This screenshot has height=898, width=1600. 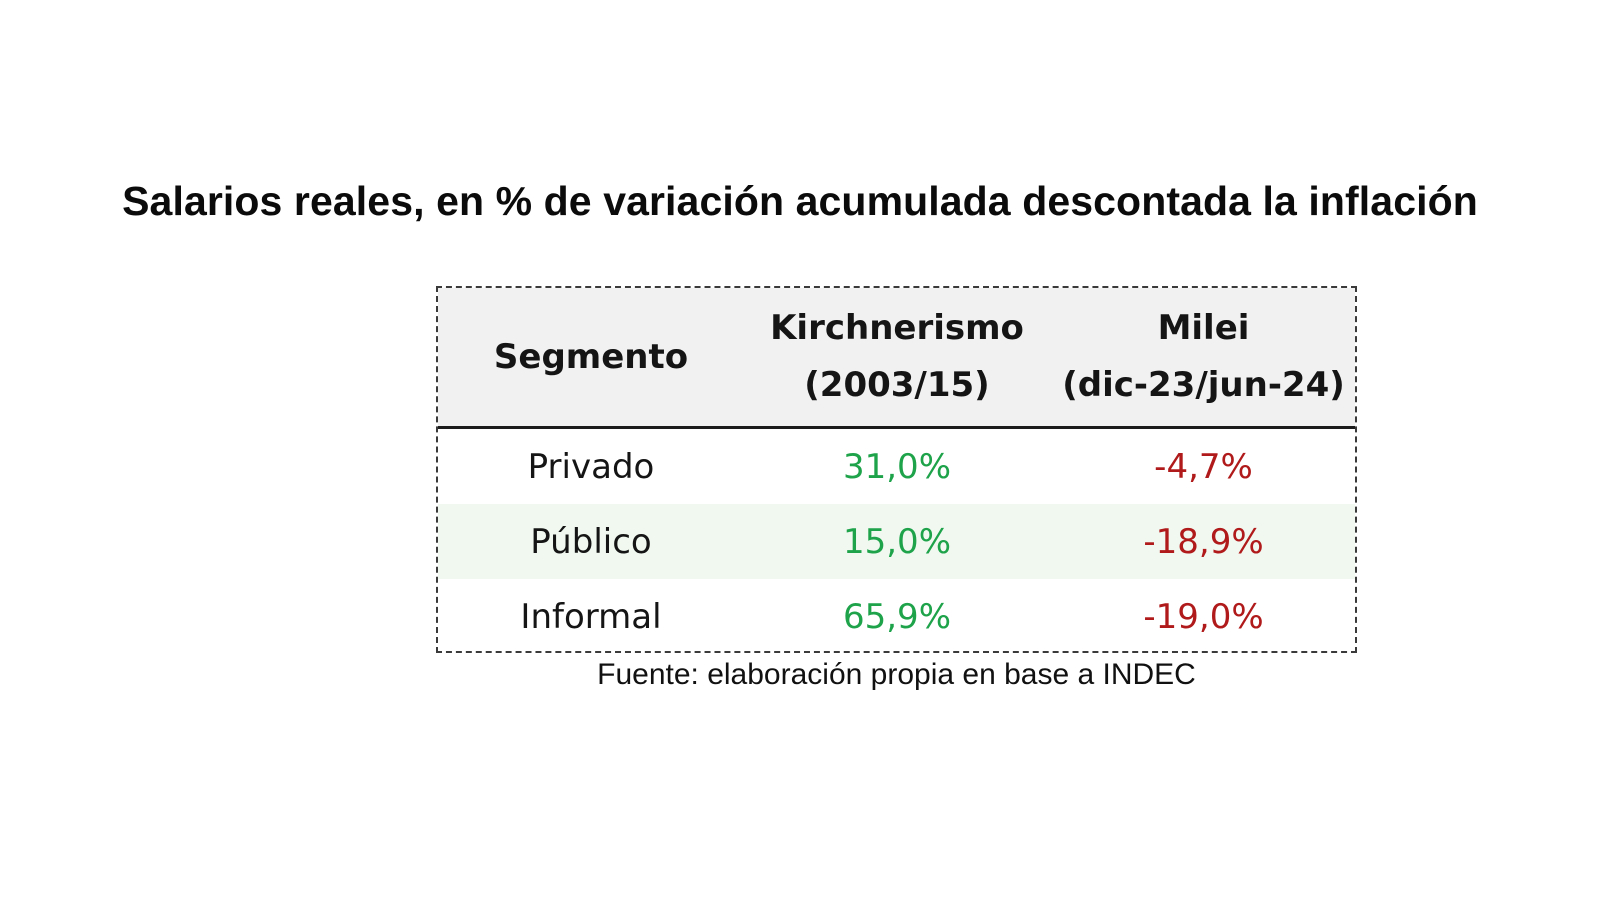 What do you see at coordinates (897, 385) in the screenshot?
I see `header-kirchnerismo-period: (2003/15)` at bounding box center [897, 385].